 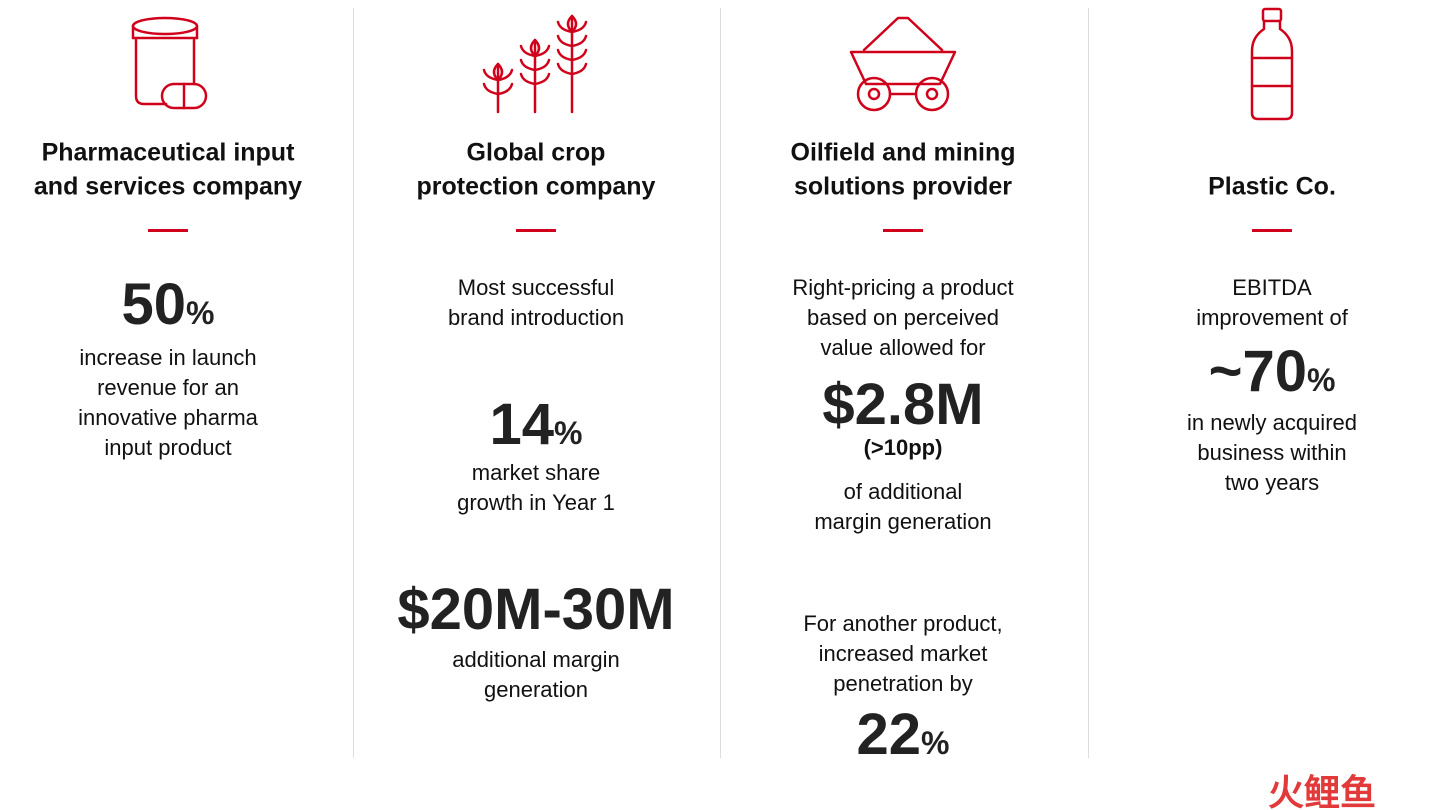 I want to click on stat-value: ~70, so click(x=1257, y=371).